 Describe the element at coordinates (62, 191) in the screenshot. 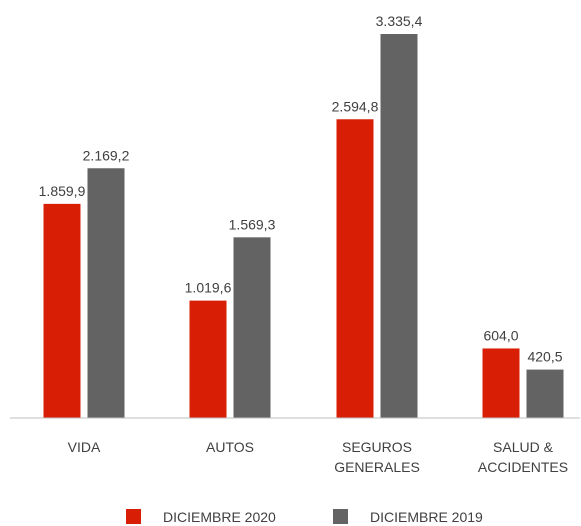

I see `value-label: 1.859,9` at that location.